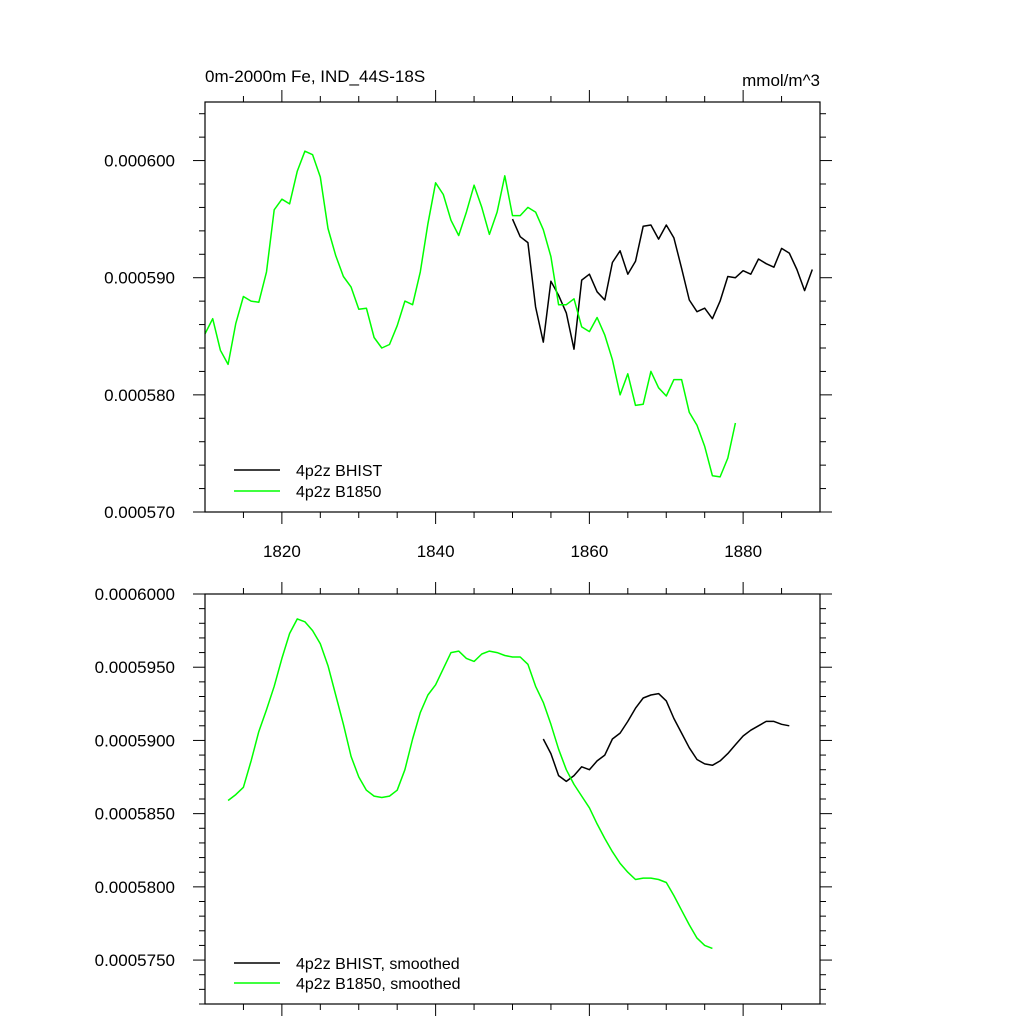 The width and height of the screenshot is (1024, 1024). Describe the element at coordinates (135, 887) in the screenshot. I see `y-tick-label: 0.0005800` at that location.